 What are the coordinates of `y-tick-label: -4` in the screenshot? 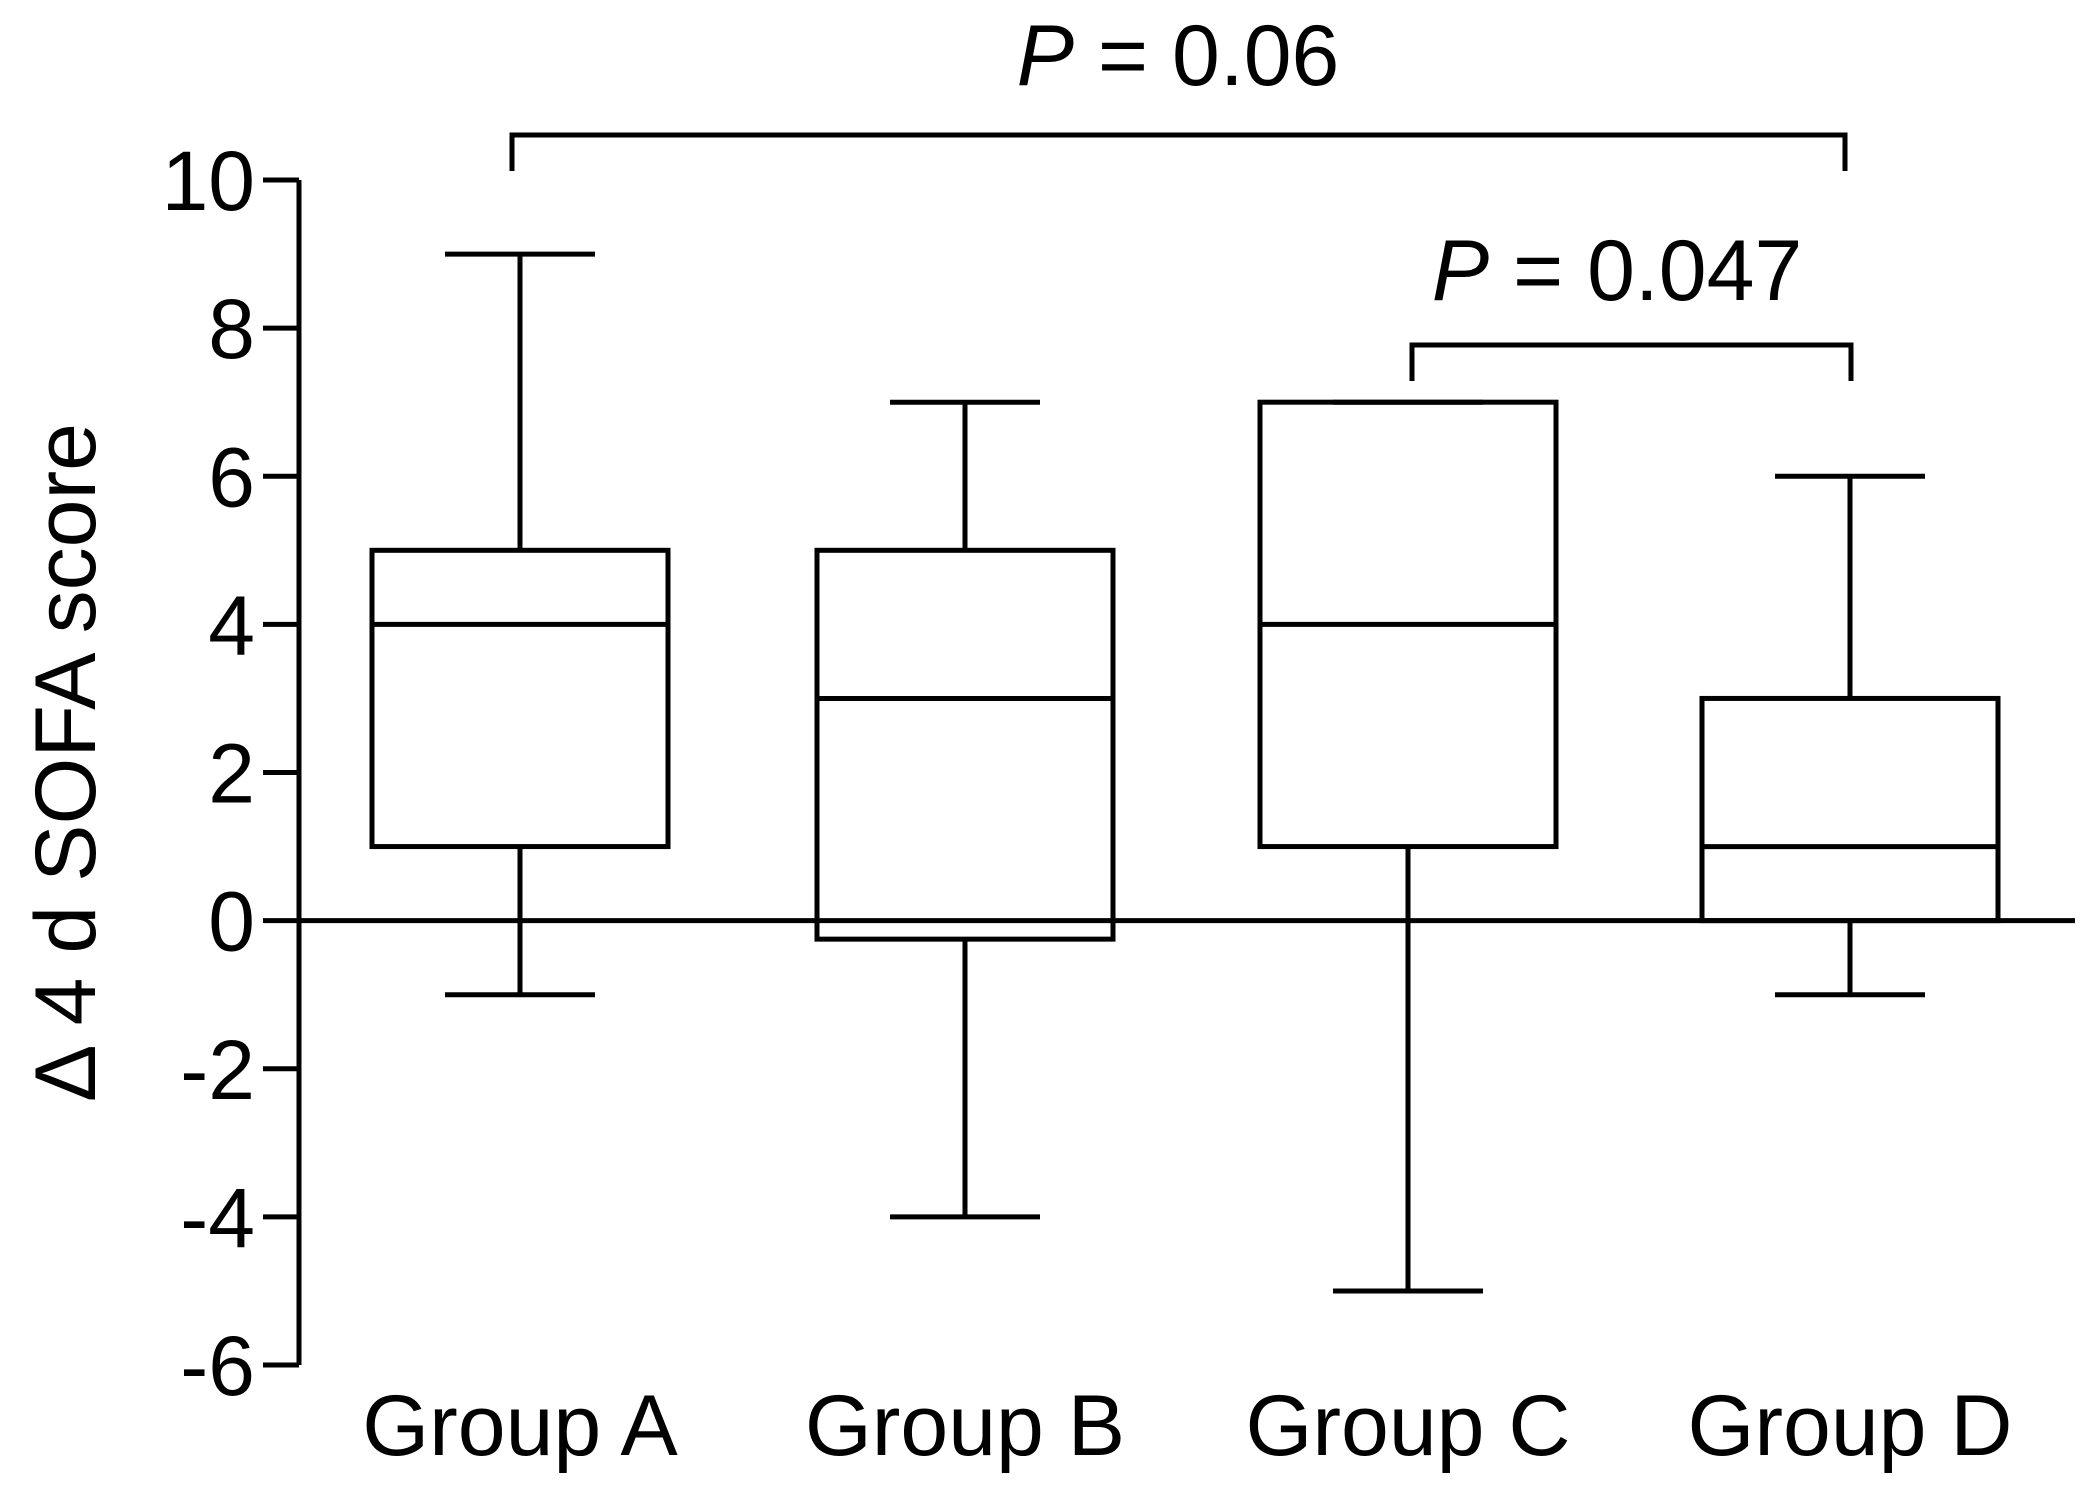 It's located at (217, 1218).